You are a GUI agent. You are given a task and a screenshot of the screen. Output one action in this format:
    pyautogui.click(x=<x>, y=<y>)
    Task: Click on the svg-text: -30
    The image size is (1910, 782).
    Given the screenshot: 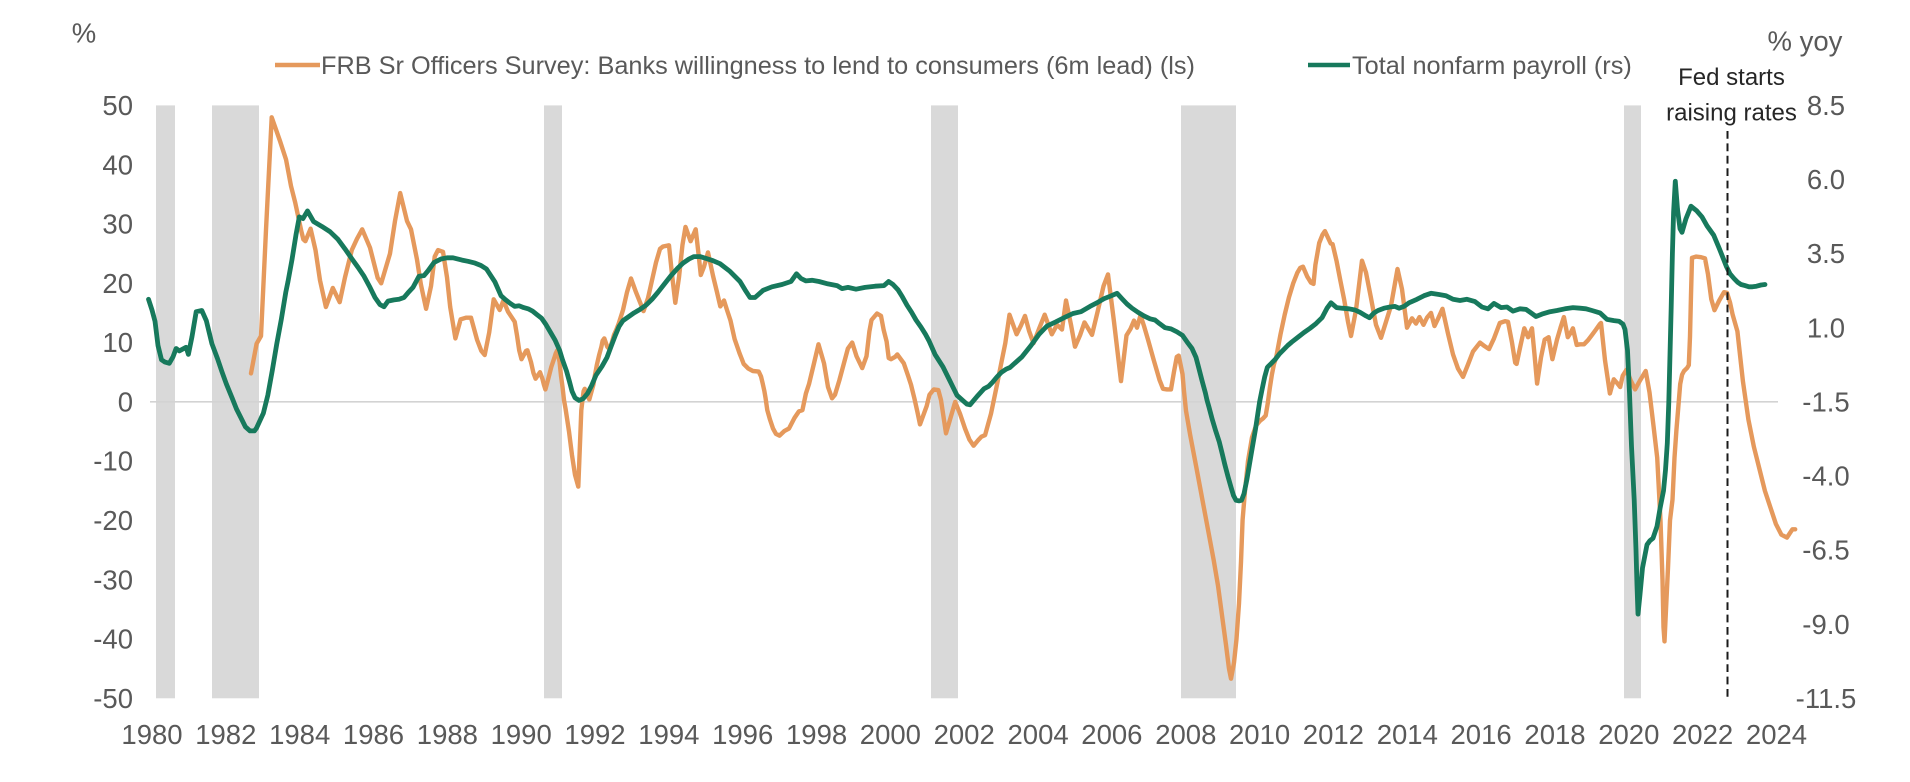 What is the action you would take?
    pyautogui.click(x=113, y=579)
    